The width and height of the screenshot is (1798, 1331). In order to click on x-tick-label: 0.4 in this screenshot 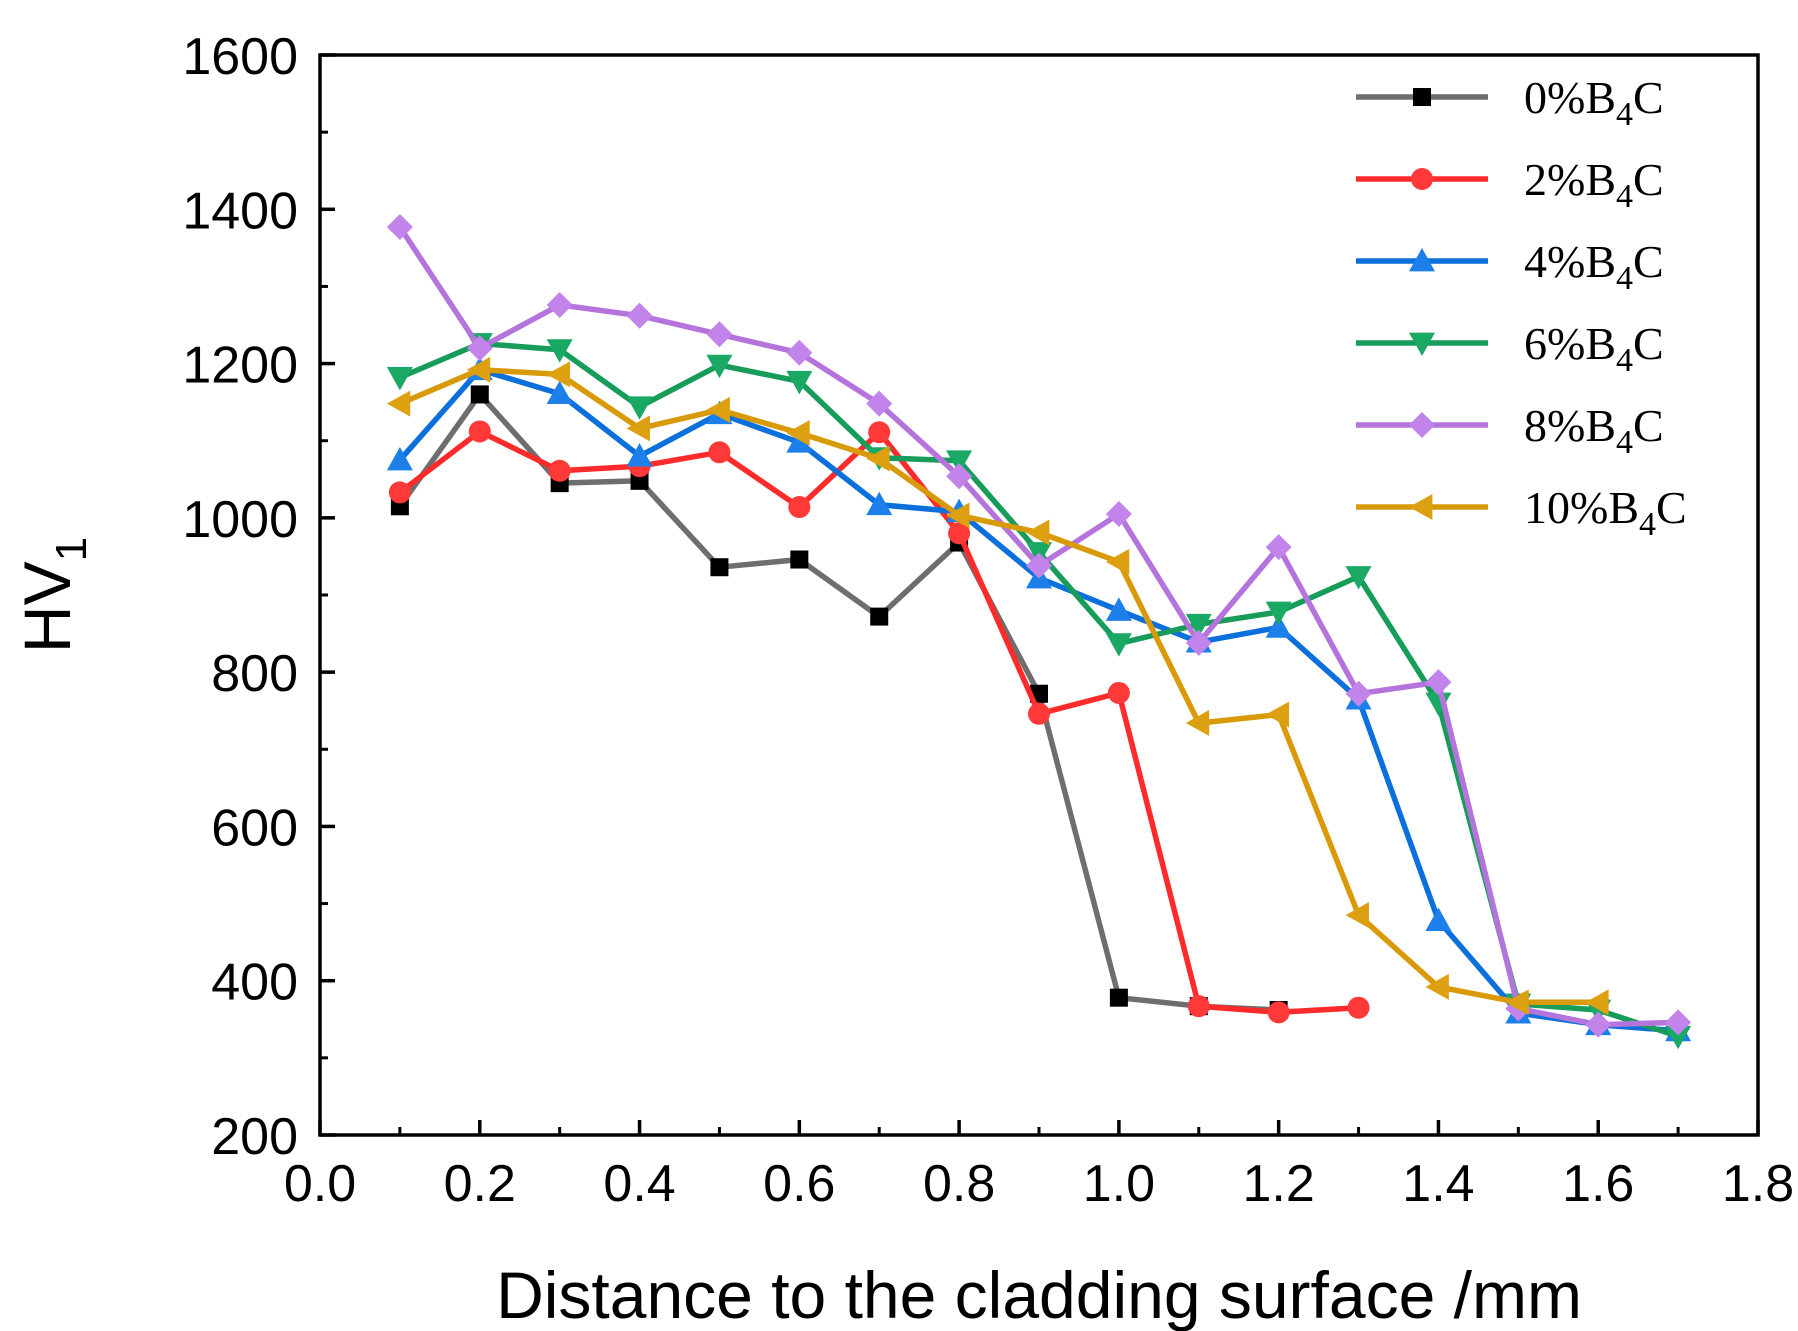, I will do `click(639, 1184)`.